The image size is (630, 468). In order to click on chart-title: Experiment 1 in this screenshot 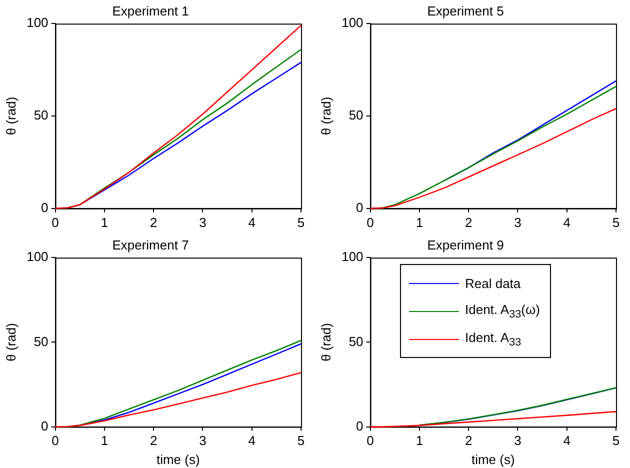, I will do `click(150, 10)`.